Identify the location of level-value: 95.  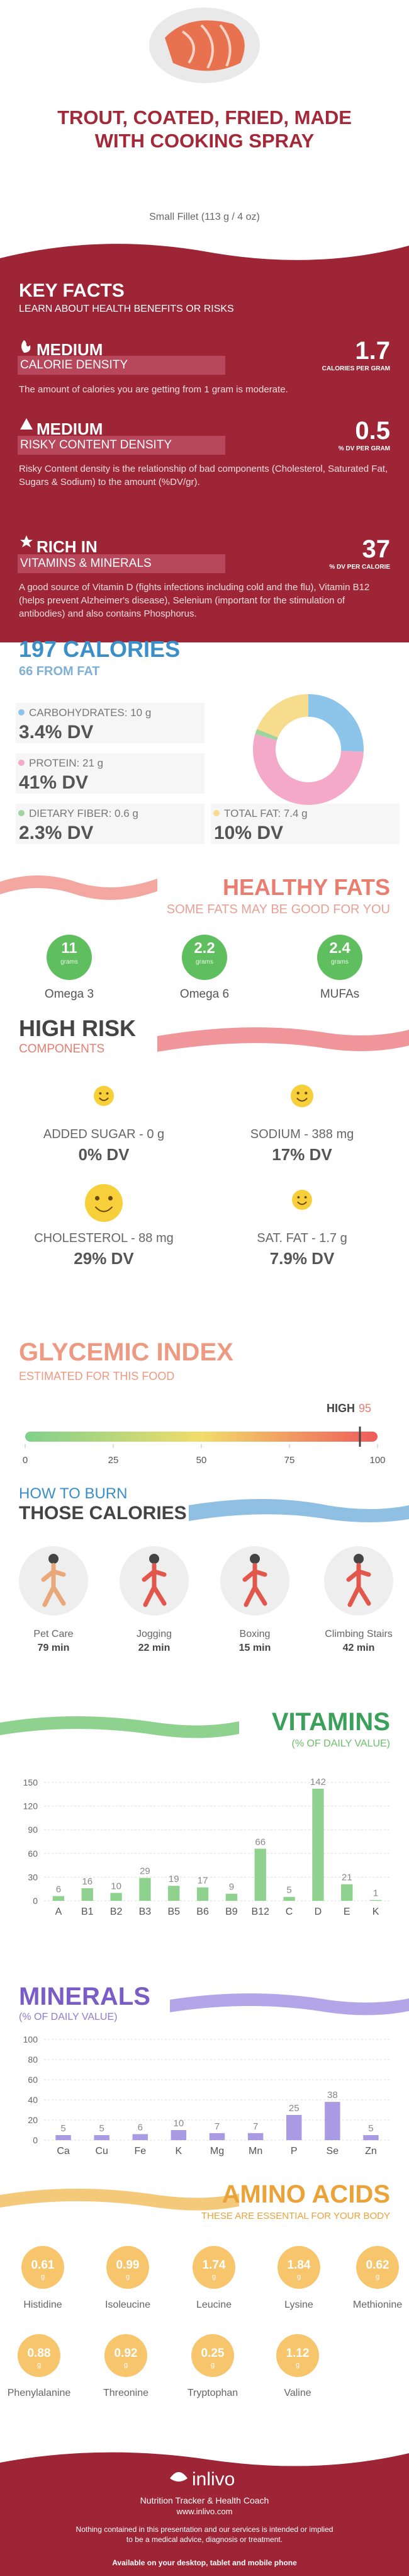
(365, 1408).